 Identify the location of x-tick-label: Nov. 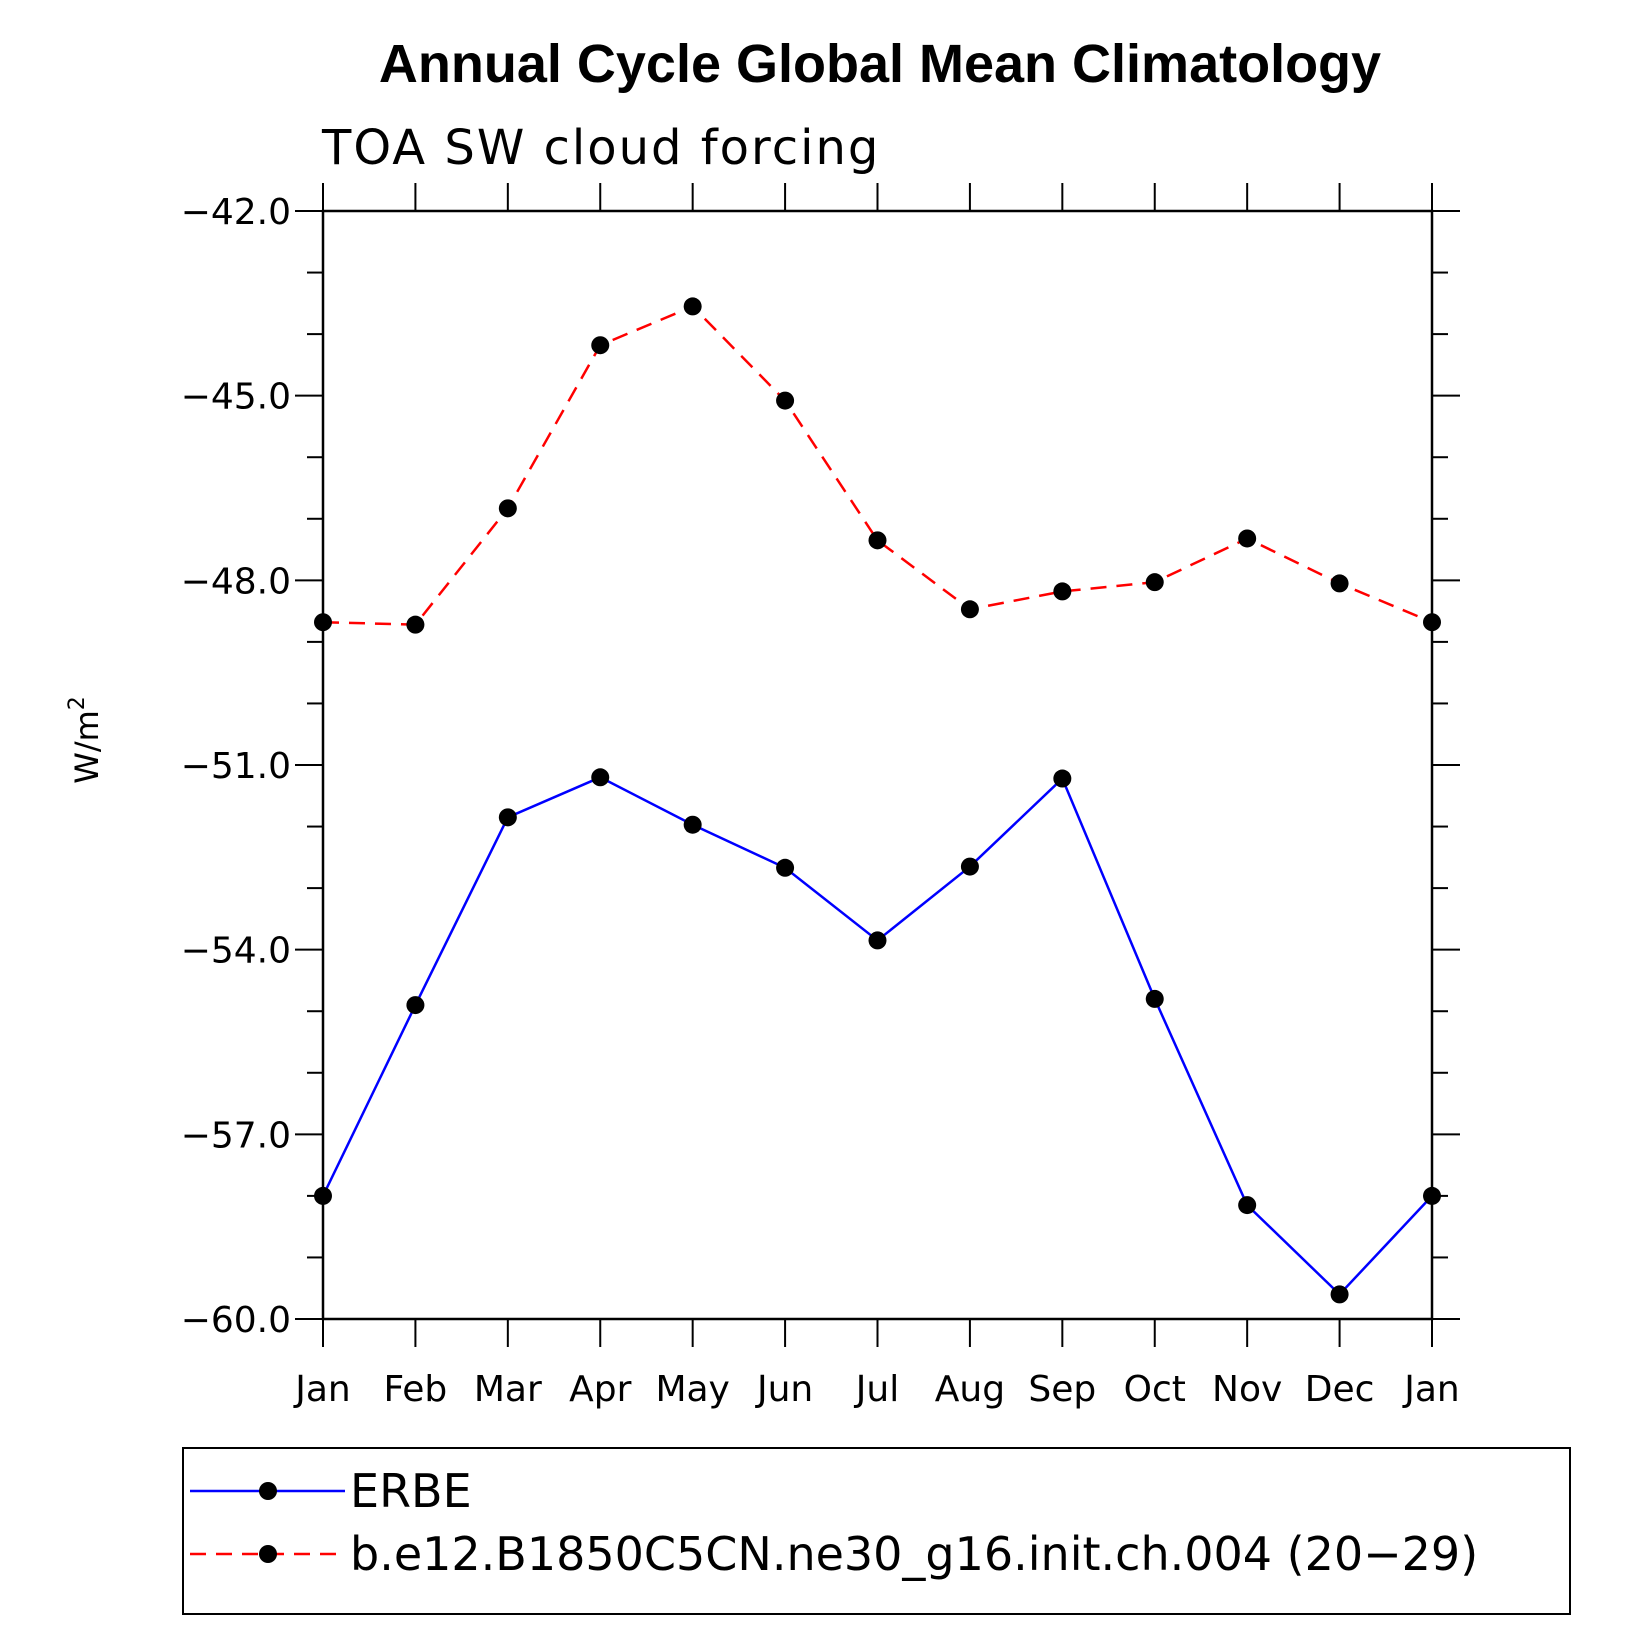
(1247, 1389).